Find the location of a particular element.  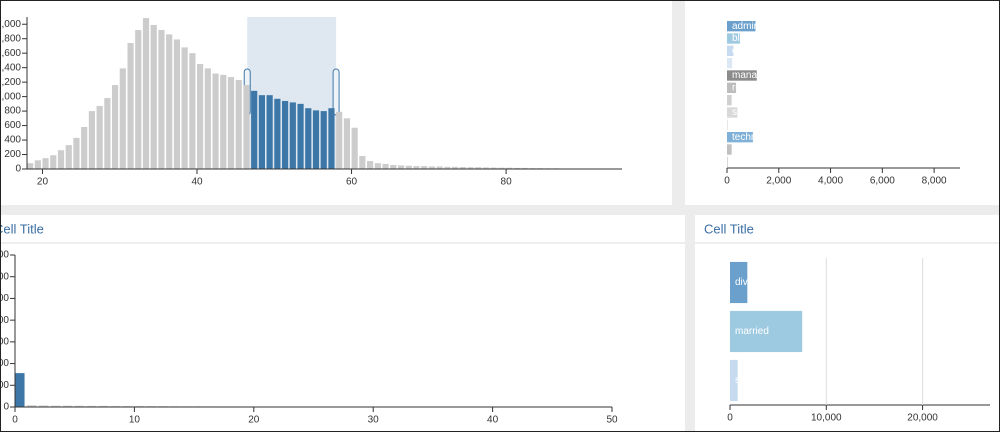

row-label: entrepreneur is located at coordinates (761, 50).